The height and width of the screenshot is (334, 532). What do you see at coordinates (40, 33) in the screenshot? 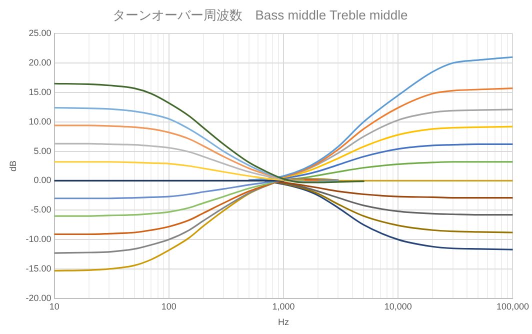
I see `y-tick-label: 25.00` at bounding box center [40, 33].